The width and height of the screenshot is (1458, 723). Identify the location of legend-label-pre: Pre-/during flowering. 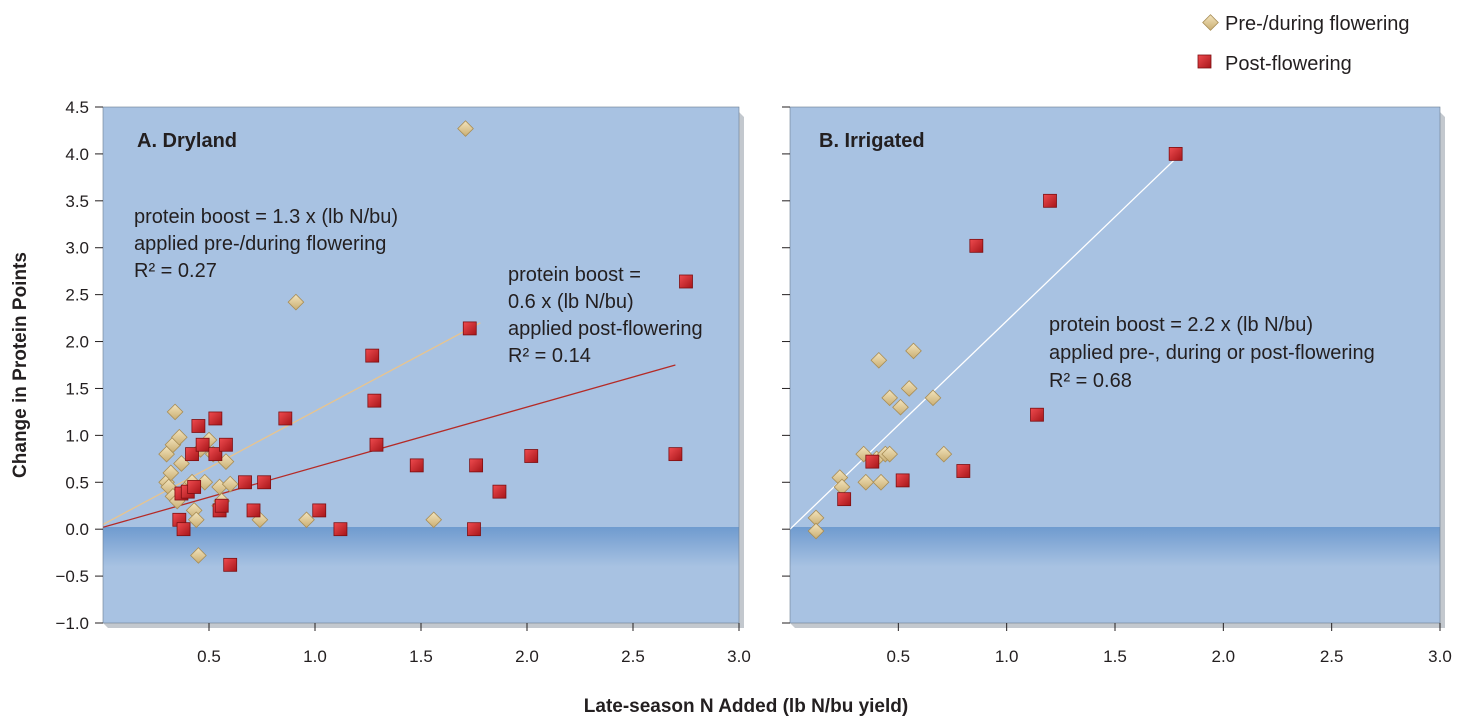
(1317, 24).